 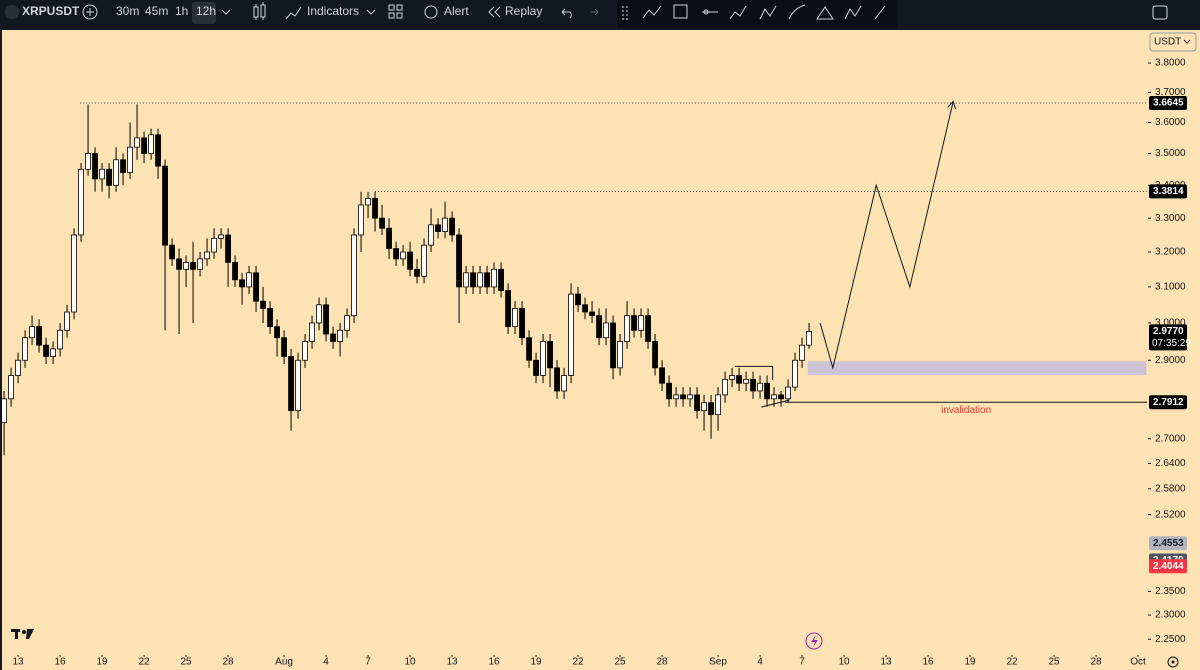 I want to click on interval-menu, so click(x=226, y=12).